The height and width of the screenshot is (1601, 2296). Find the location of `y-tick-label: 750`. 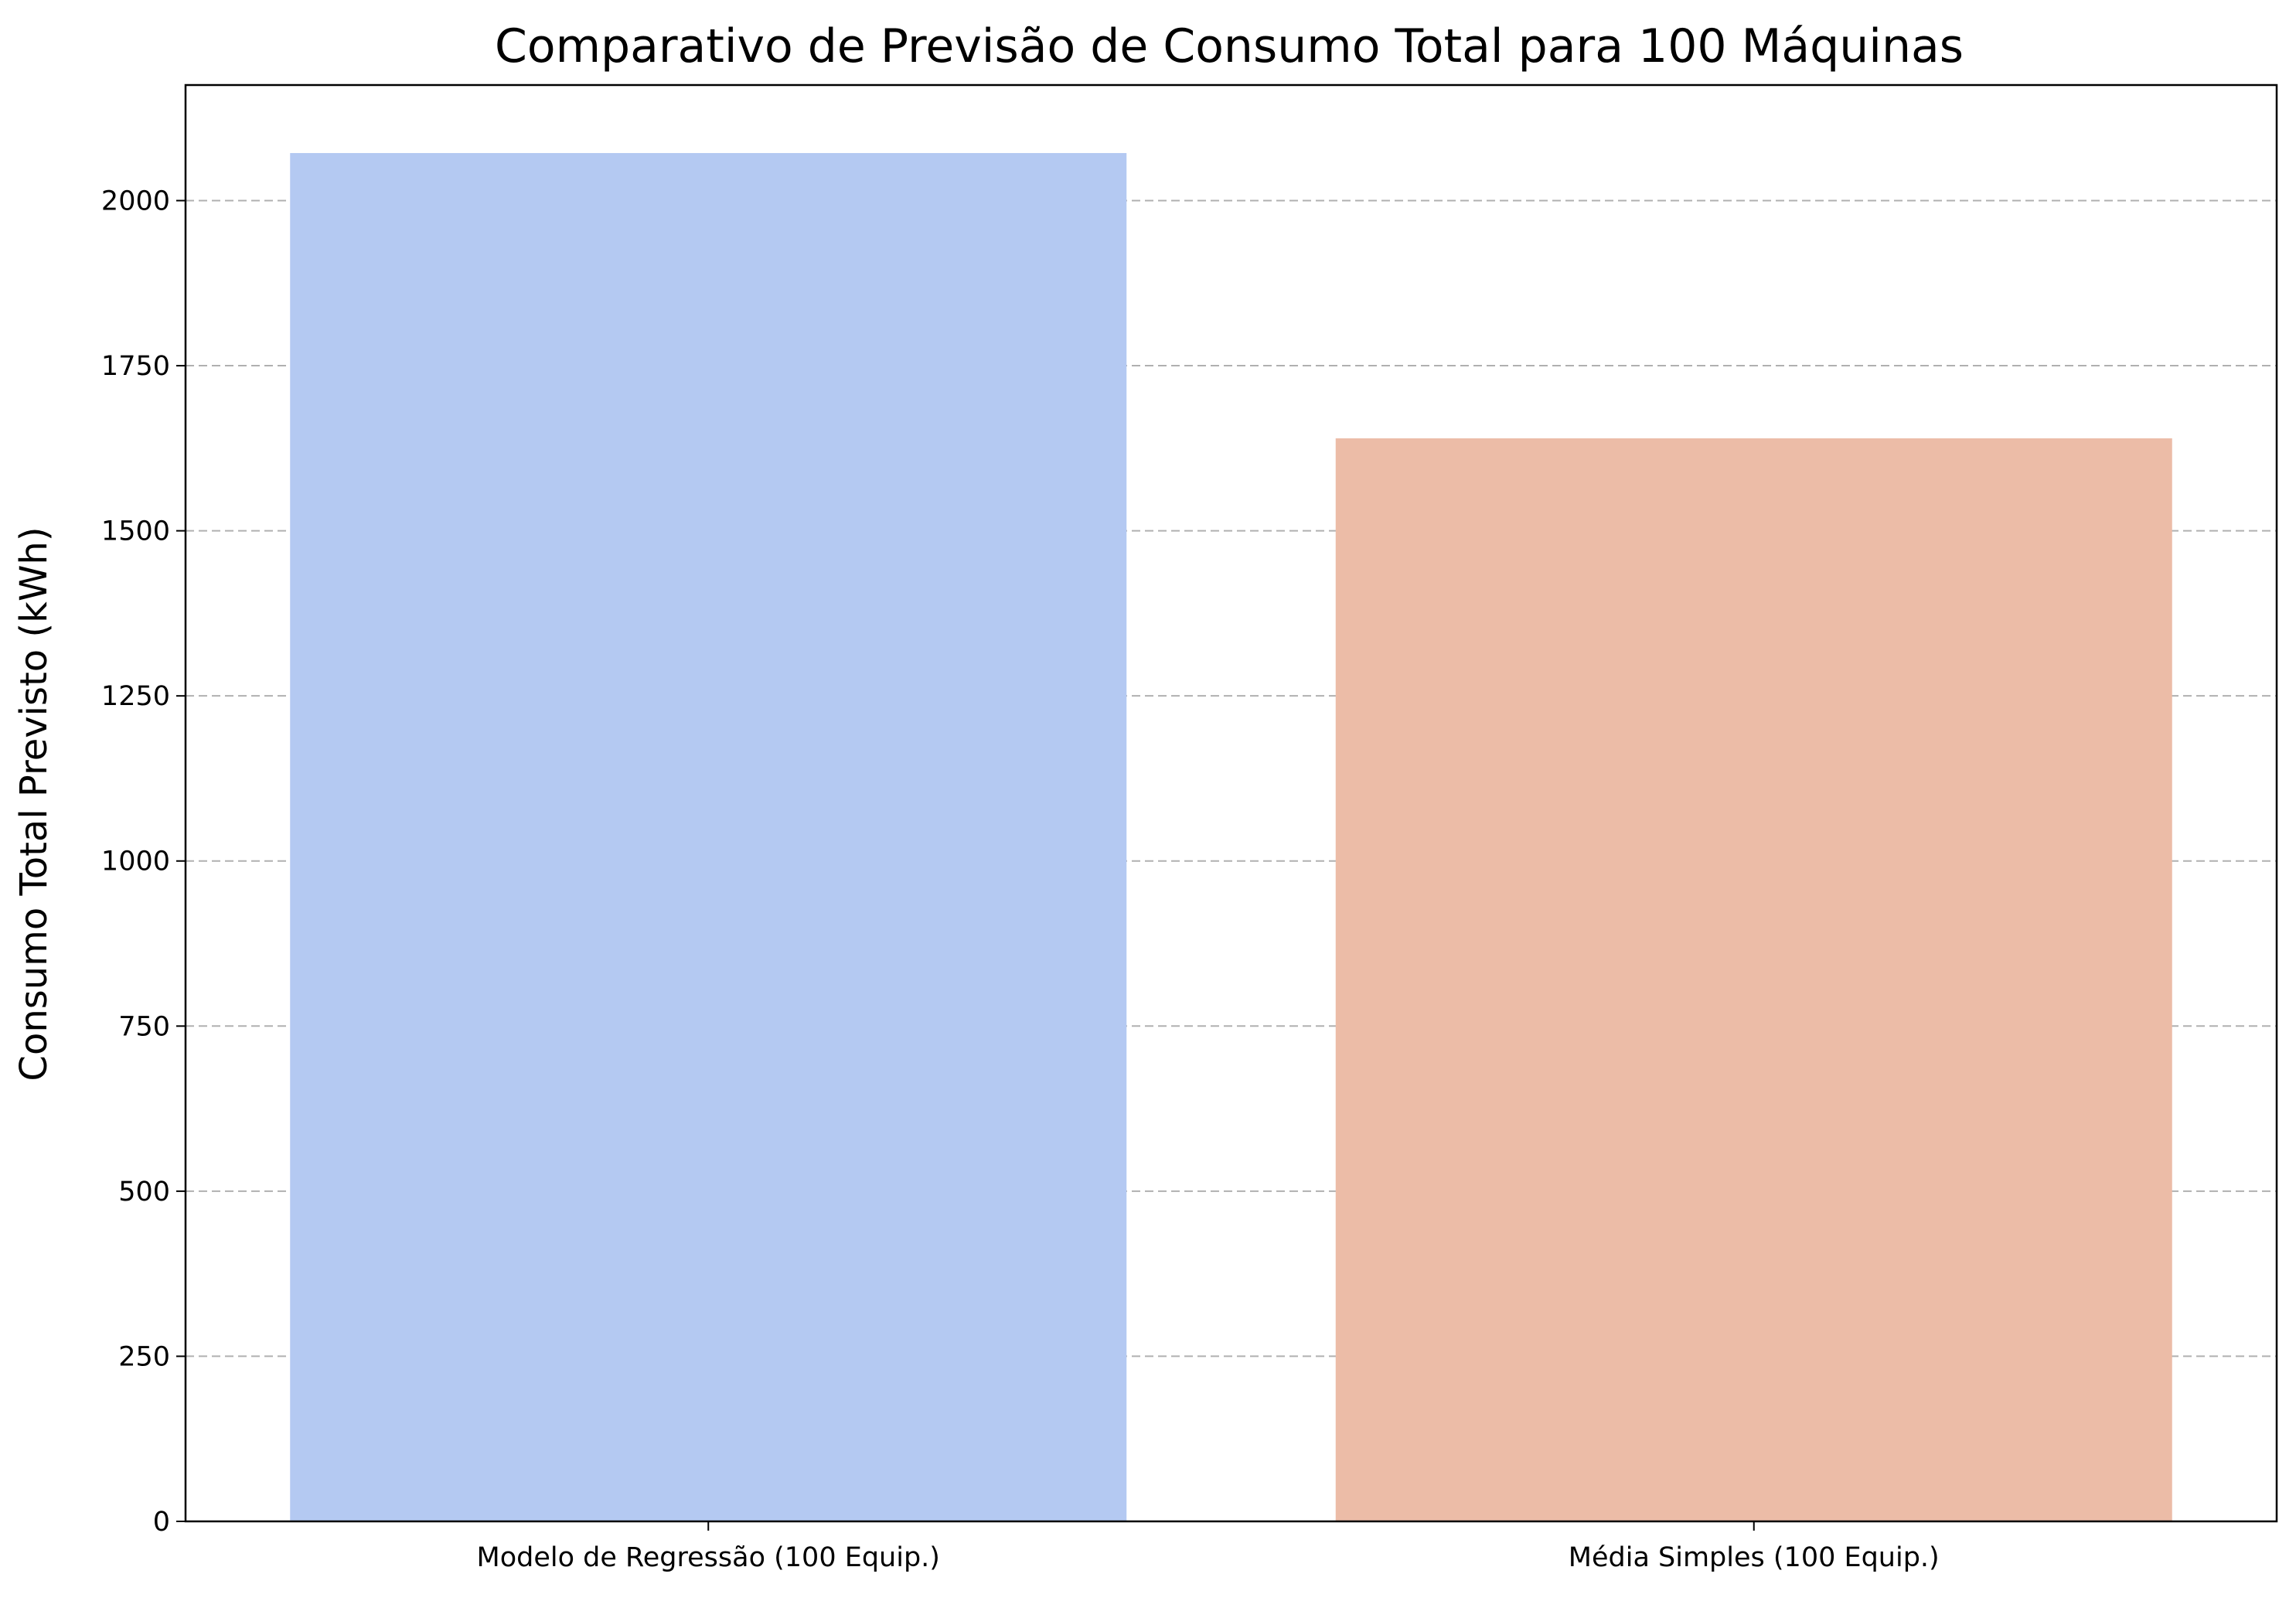

y-tick-label: 750 is located at coordinates (144, 1026).